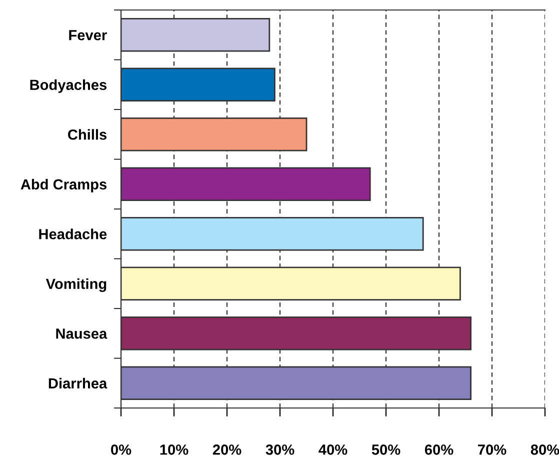 The height and width of the screenshot is (458, 559). I want to click on y-tick-label: Fever, so click(88, 35).